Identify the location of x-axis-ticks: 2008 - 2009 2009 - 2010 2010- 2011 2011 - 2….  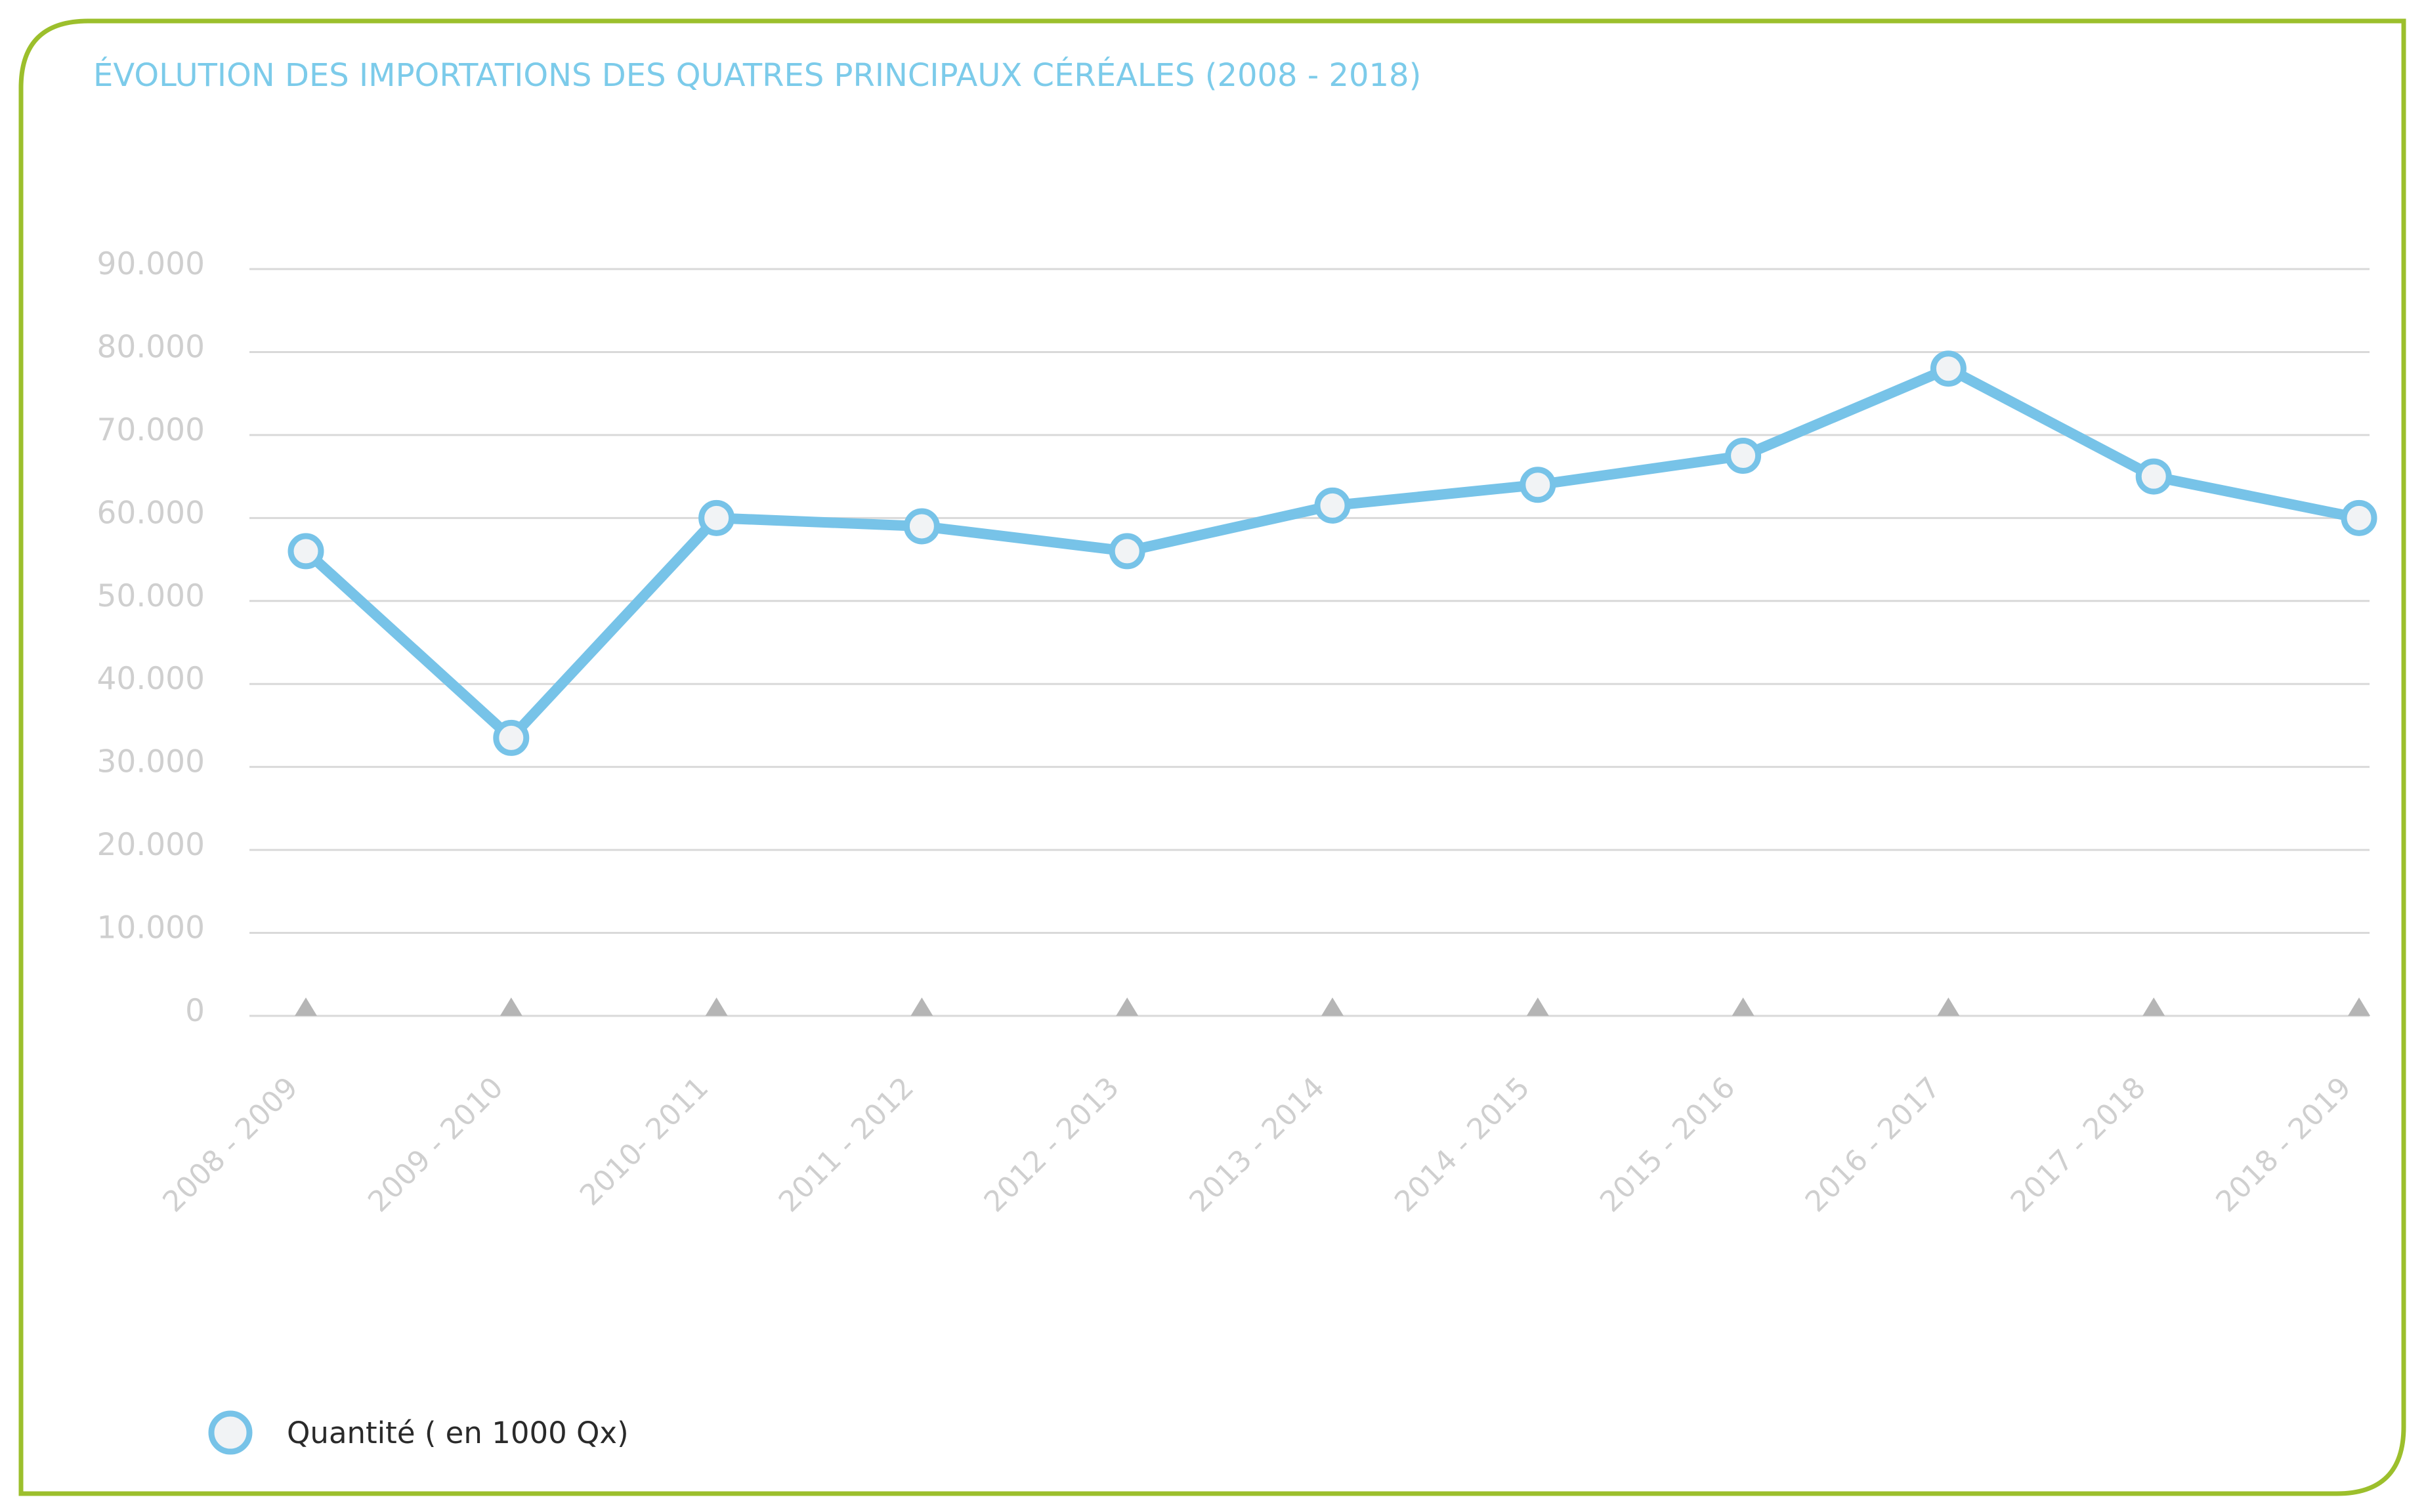
(1256, 1145).